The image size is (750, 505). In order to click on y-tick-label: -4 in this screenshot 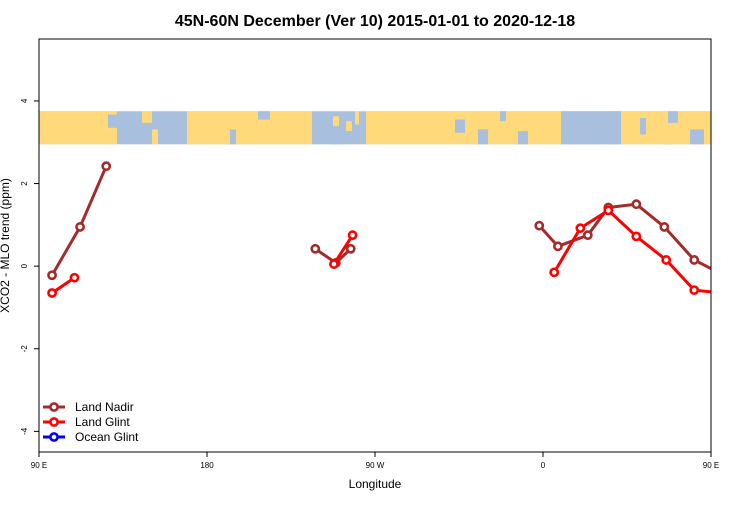, I will do `click(24, 431)`.